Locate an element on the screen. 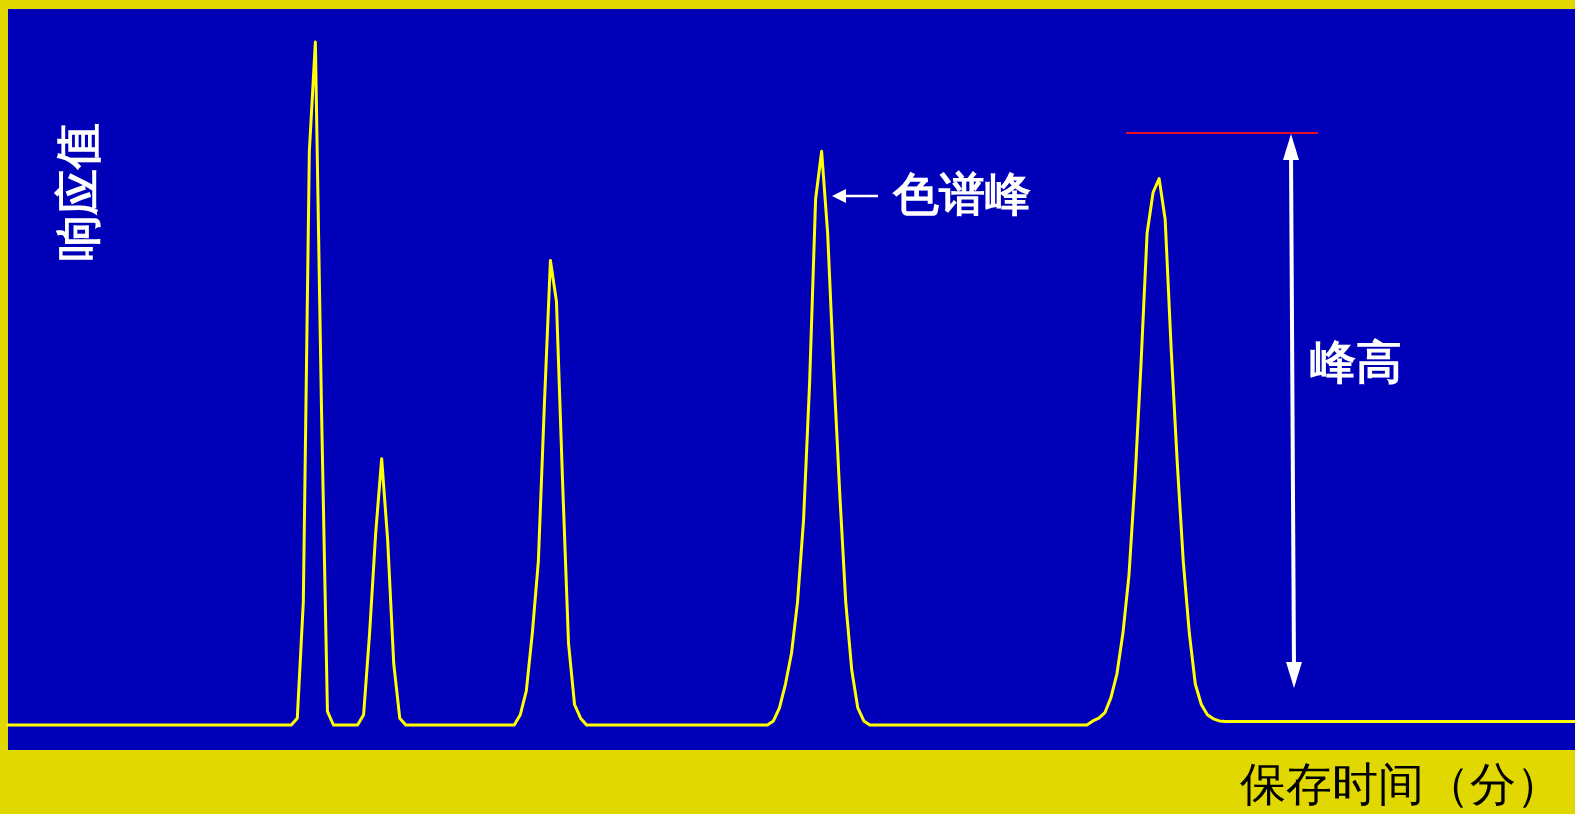 This screenshot has width=1575, height=814. y-axis-title: 响应值 is located at coordinates (78, 192).